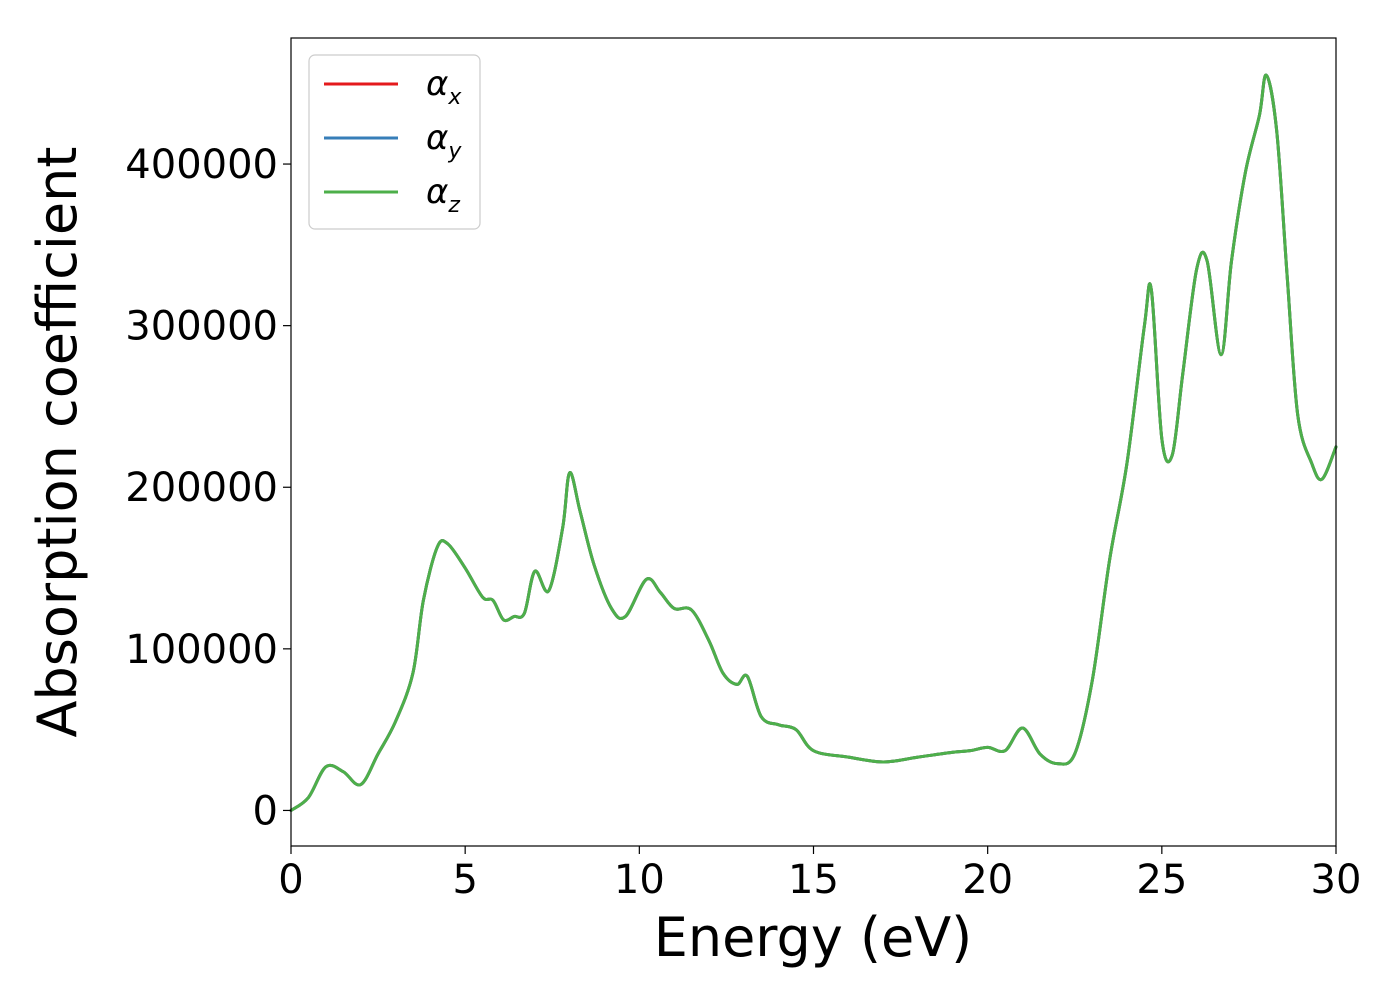  I want to click on x-tick-label: 30, so click(1336, 880).